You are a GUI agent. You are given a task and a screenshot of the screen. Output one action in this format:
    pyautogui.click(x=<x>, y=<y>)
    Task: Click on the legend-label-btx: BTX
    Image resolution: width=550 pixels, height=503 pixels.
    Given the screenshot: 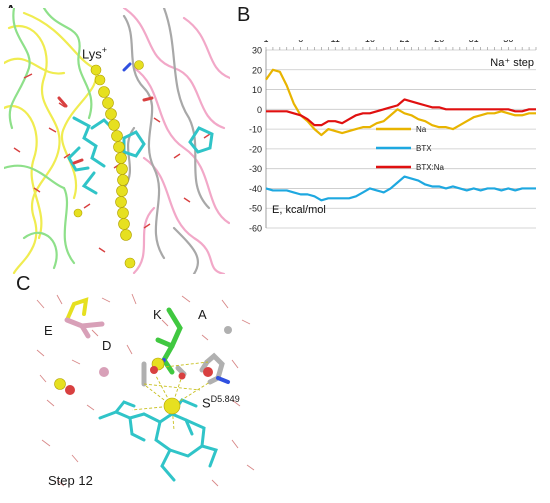 What is the action you would take?
    pyautogui.click(x=424, y=148)
    